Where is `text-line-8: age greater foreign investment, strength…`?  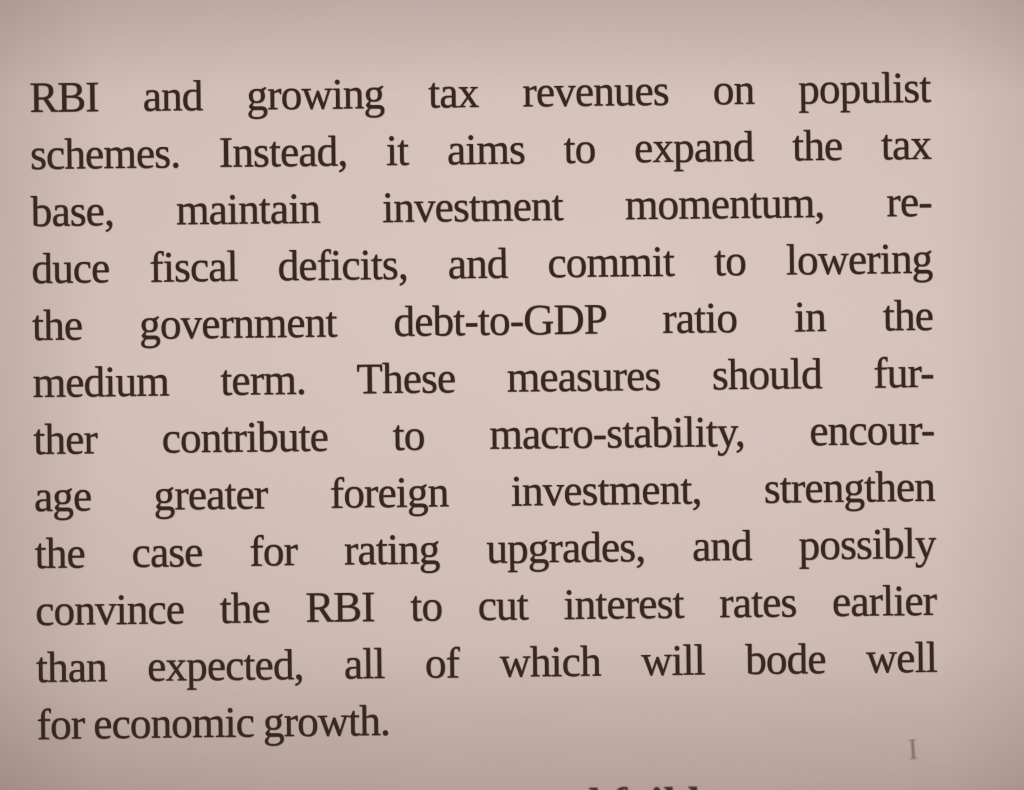 text-line-8: age greater foreign investment, strength… is located at coordinates (484, 492).